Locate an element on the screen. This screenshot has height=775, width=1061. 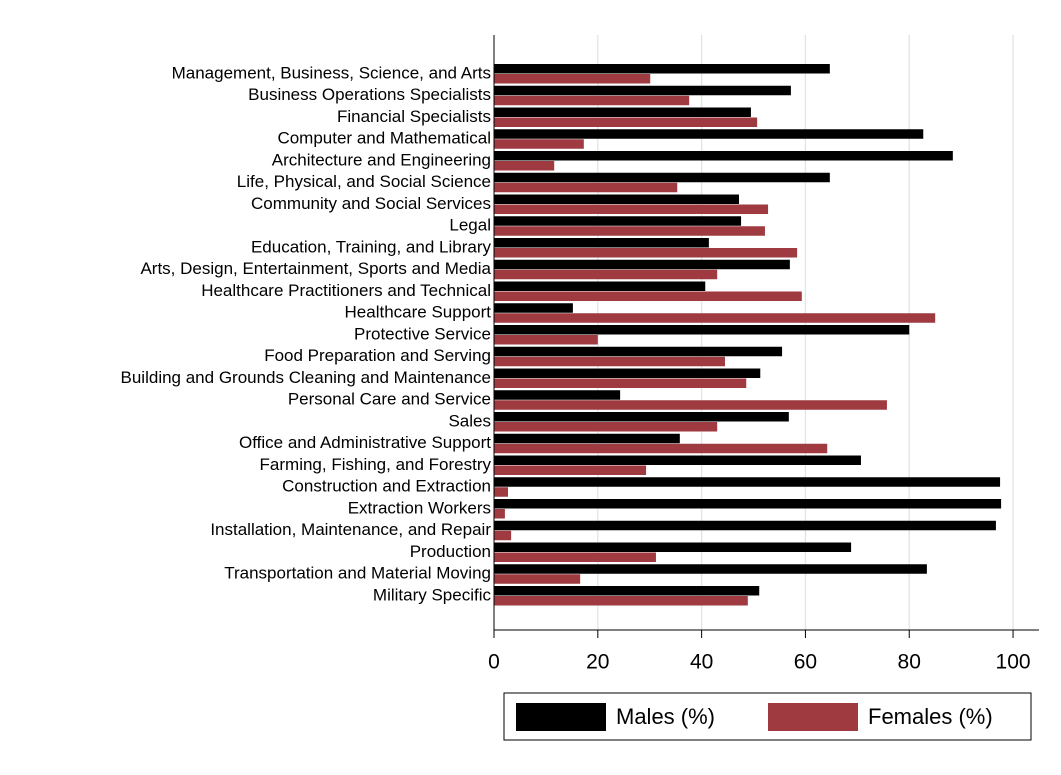
y-tick-label: Healthcare Support is located at coordinates (418, 312).